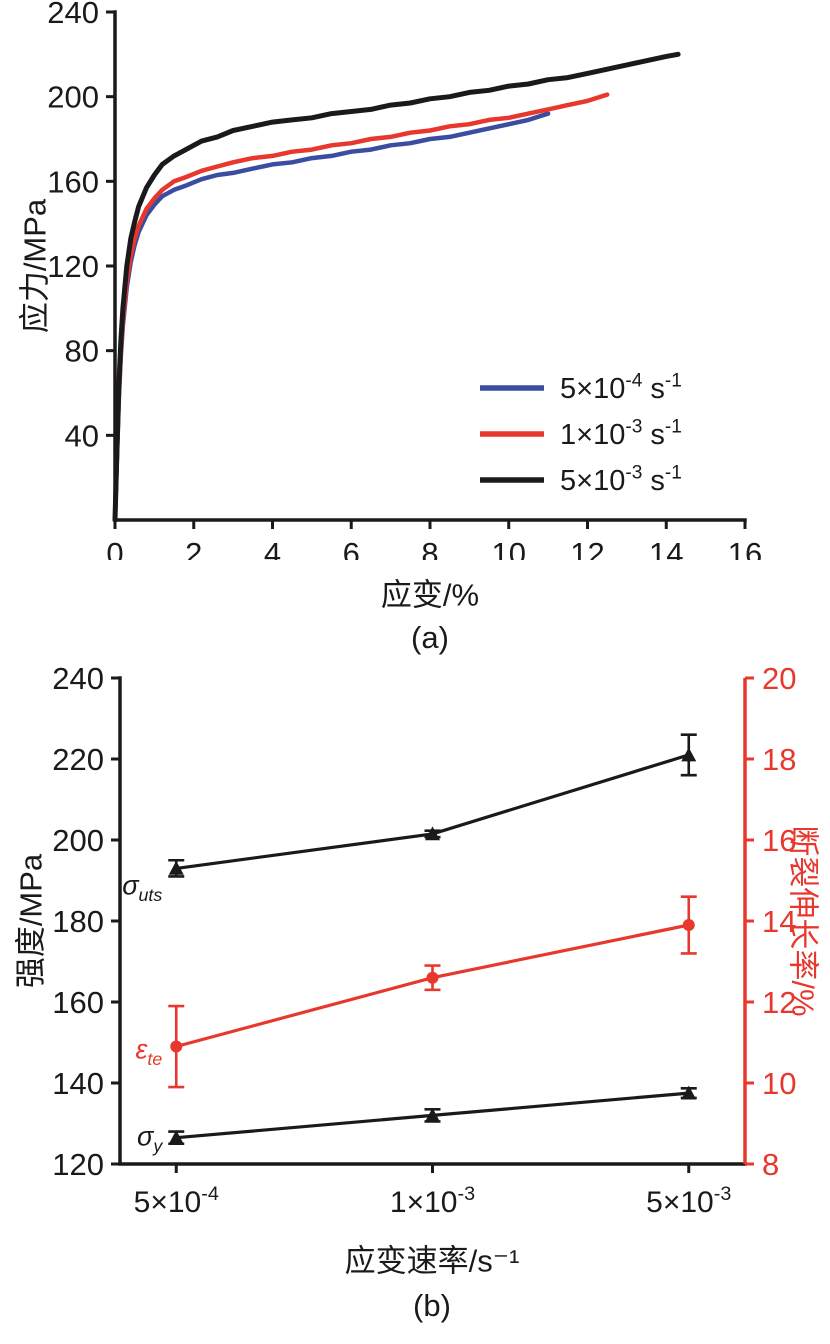  What do you see at coordinates (31, 921) in the screenshot?
I see `y-axis-label-strength: 强度/MPa` at bounding box center [31, 921].